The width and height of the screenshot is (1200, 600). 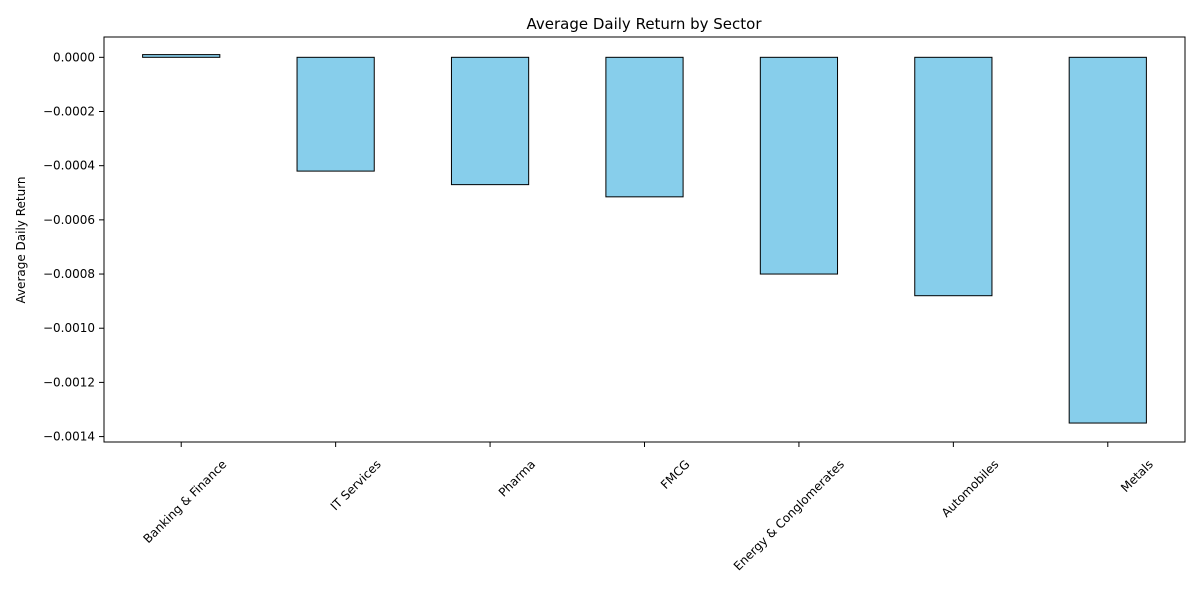 I want to click on x-tick-label: Pharma, so click(x=517, y=478).